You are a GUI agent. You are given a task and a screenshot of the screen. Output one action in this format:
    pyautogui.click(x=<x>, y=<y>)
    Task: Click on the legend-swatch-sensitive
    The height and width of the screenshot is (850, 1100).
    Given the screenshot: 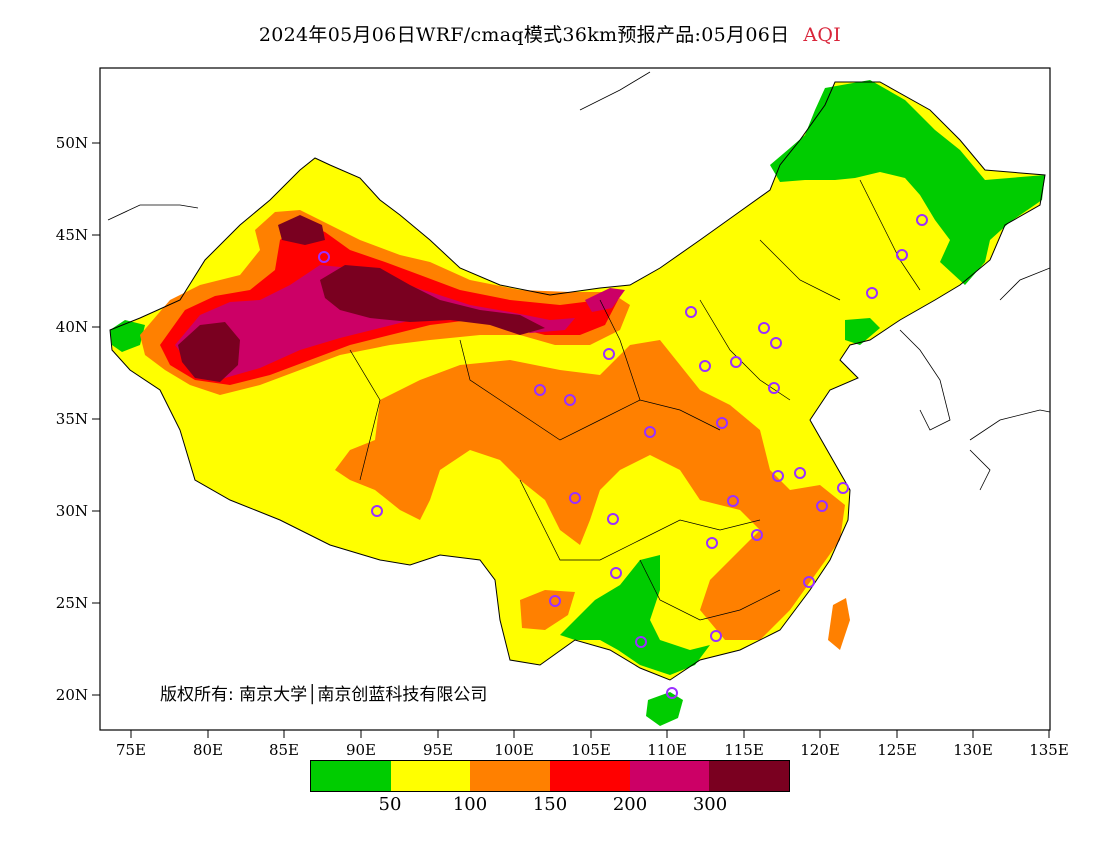 What is the action you would take?
    pyautogui.click(x=510, y=776)
    